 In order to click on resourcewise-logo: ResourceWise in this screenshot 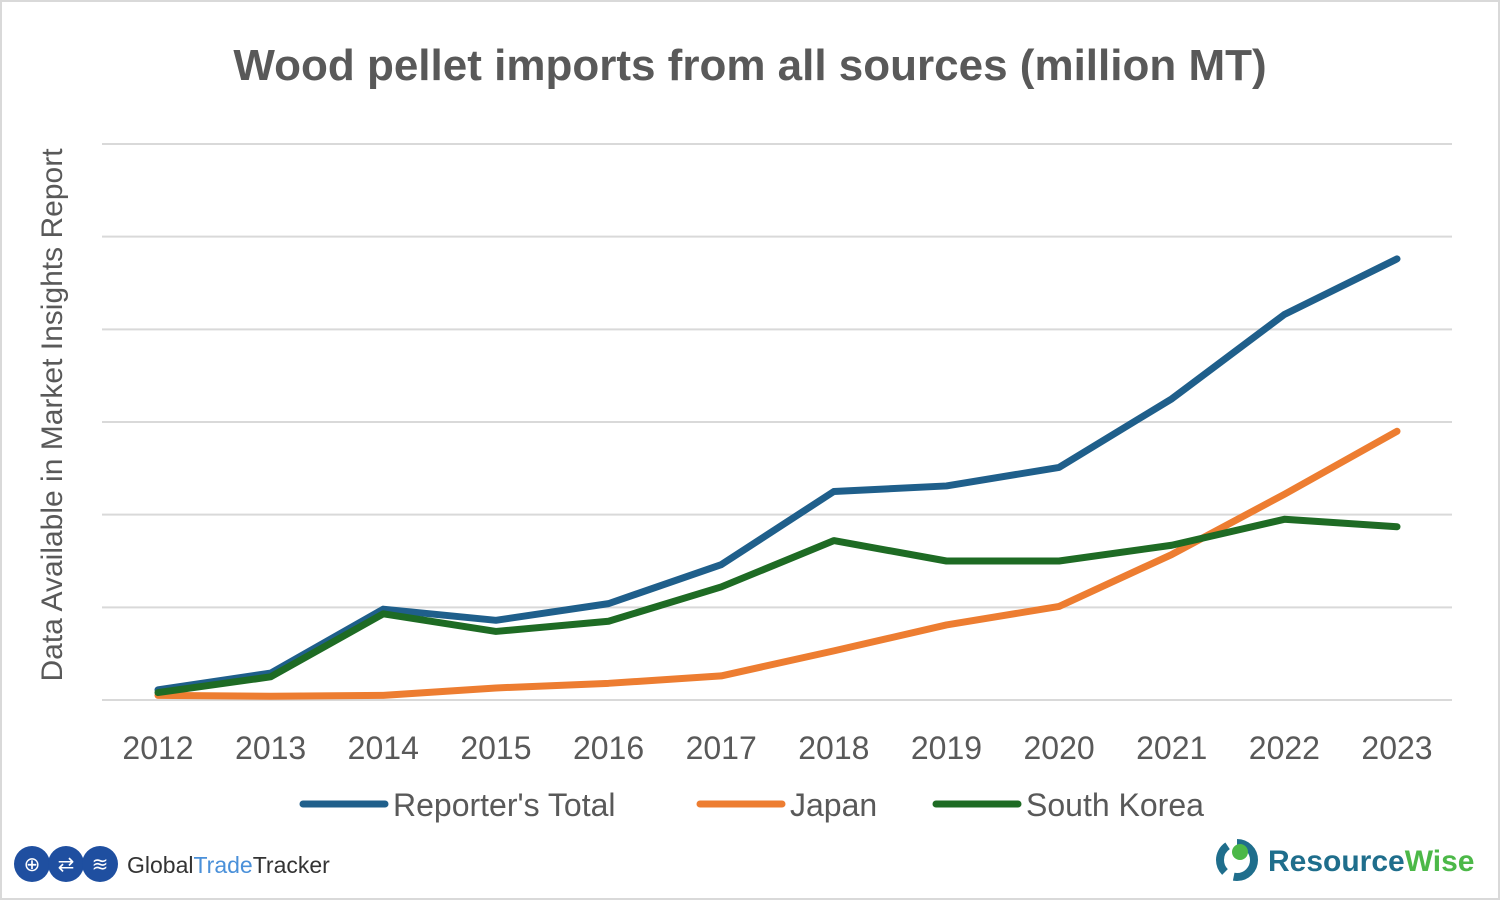, I will do `click(1345, 860)`.